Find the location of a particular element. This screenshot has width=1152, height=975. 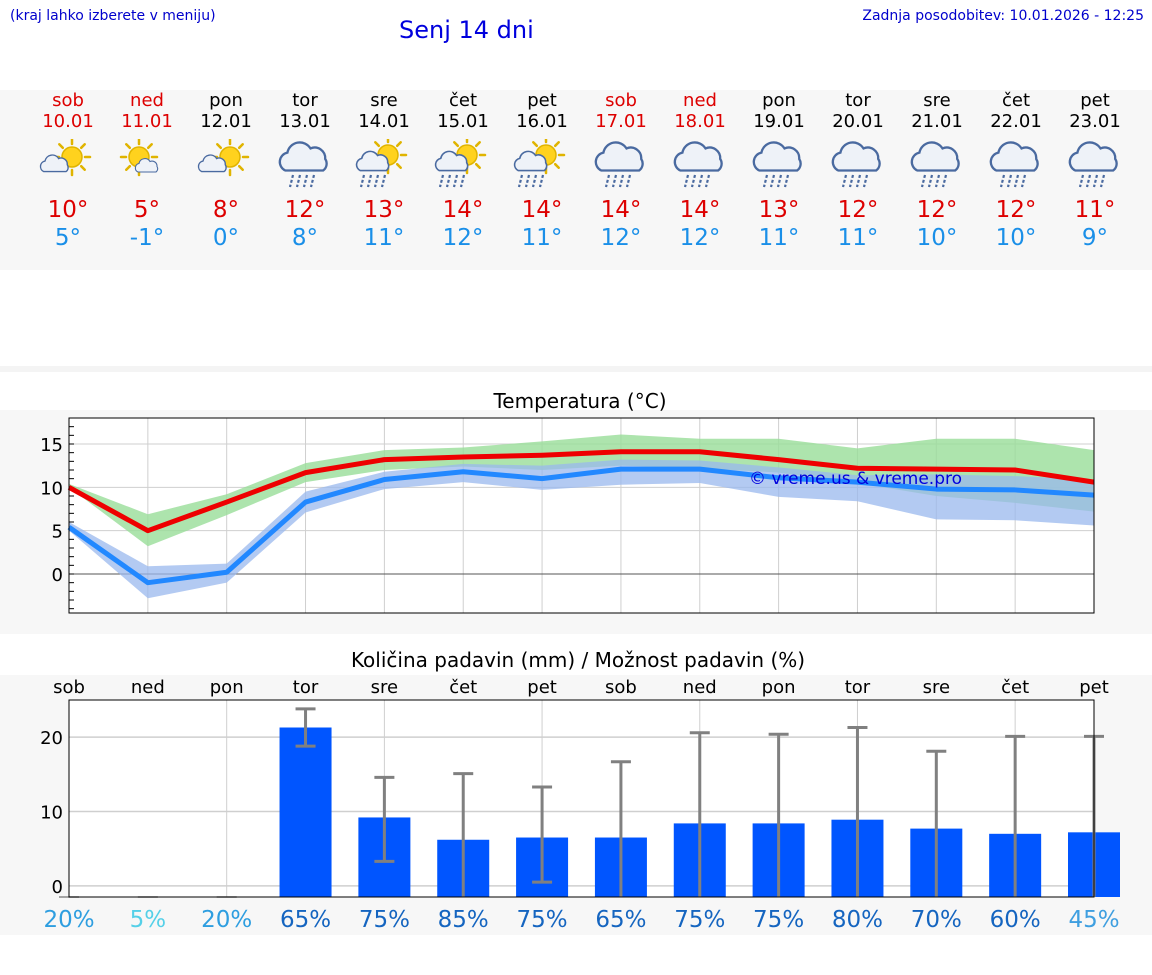

precipitation-bar is located at coordinates (305, 812).